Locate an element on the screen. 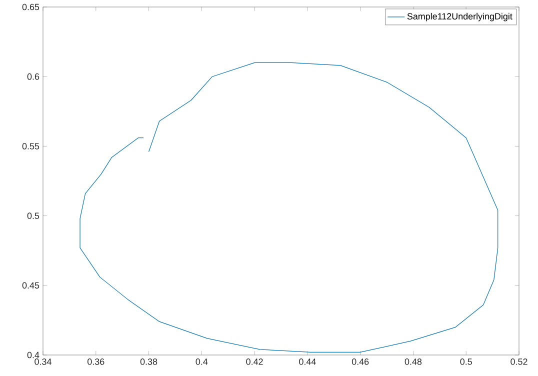 The height and width of the screenshot is (376, 538). x-tick-label: 0.5 is located at coordinates (466, 361).